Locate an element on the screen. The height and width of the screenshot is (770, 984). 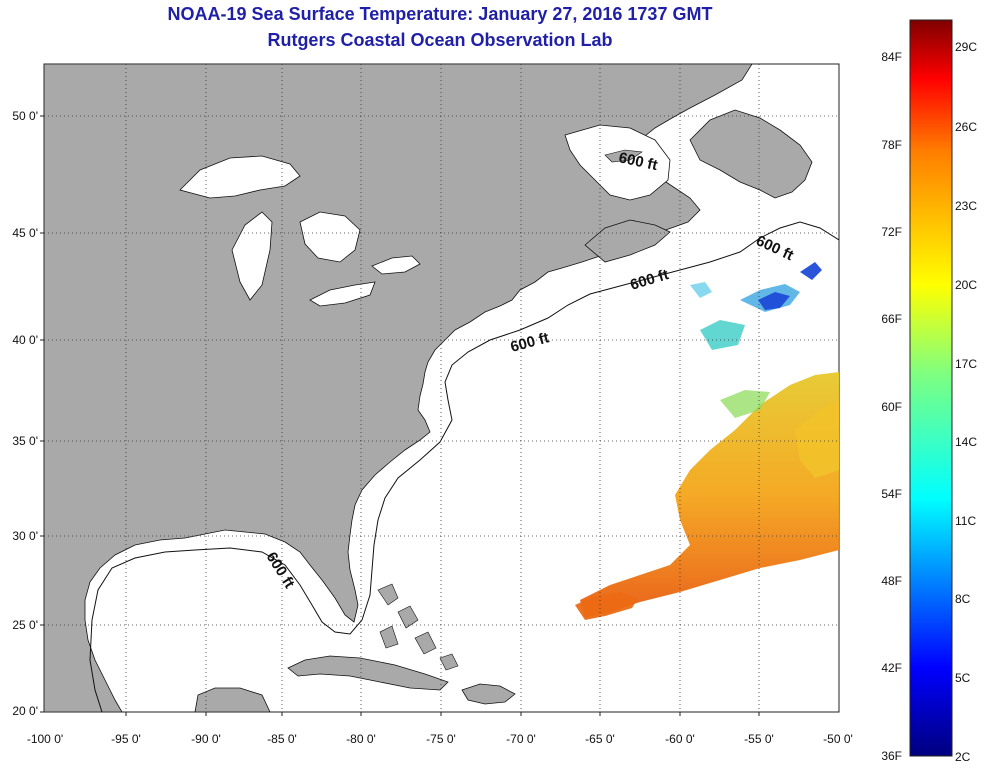
colorbar-f-label: 42F is located at coordinates (891, 668).